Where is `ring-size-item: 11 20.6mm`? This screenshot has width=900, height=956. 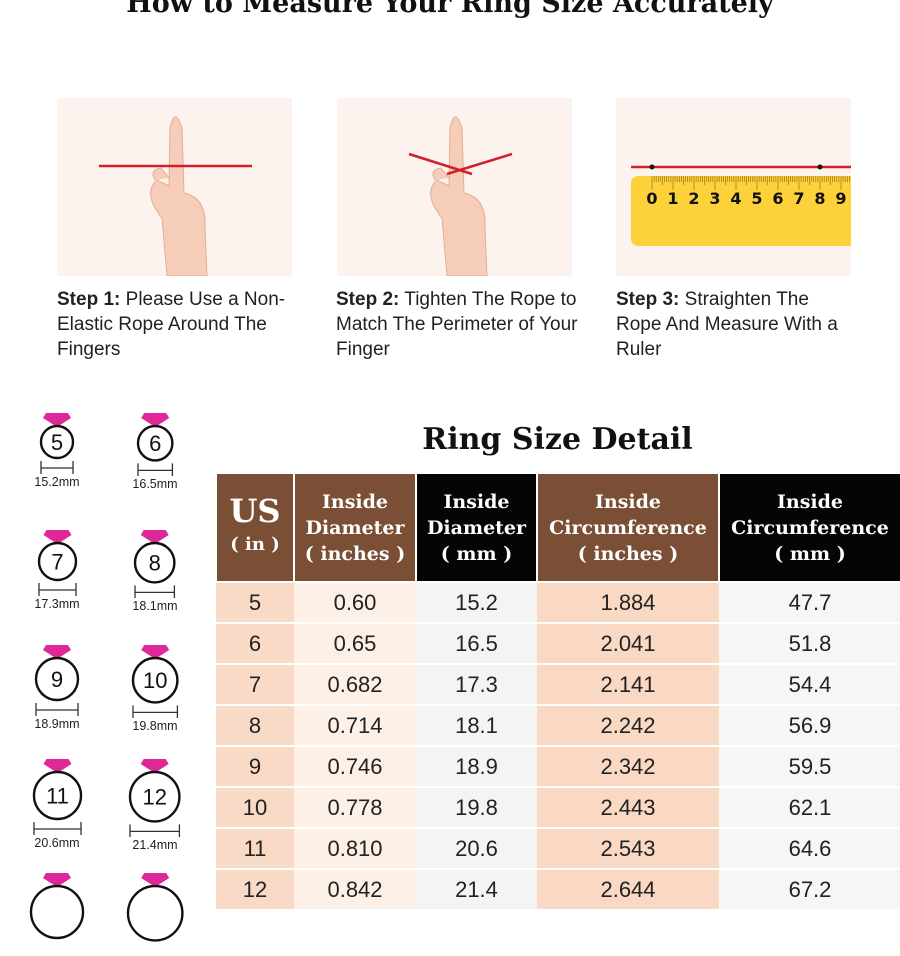
ring-size-item: 11 20.6mm is located at coordinates (57, 803).